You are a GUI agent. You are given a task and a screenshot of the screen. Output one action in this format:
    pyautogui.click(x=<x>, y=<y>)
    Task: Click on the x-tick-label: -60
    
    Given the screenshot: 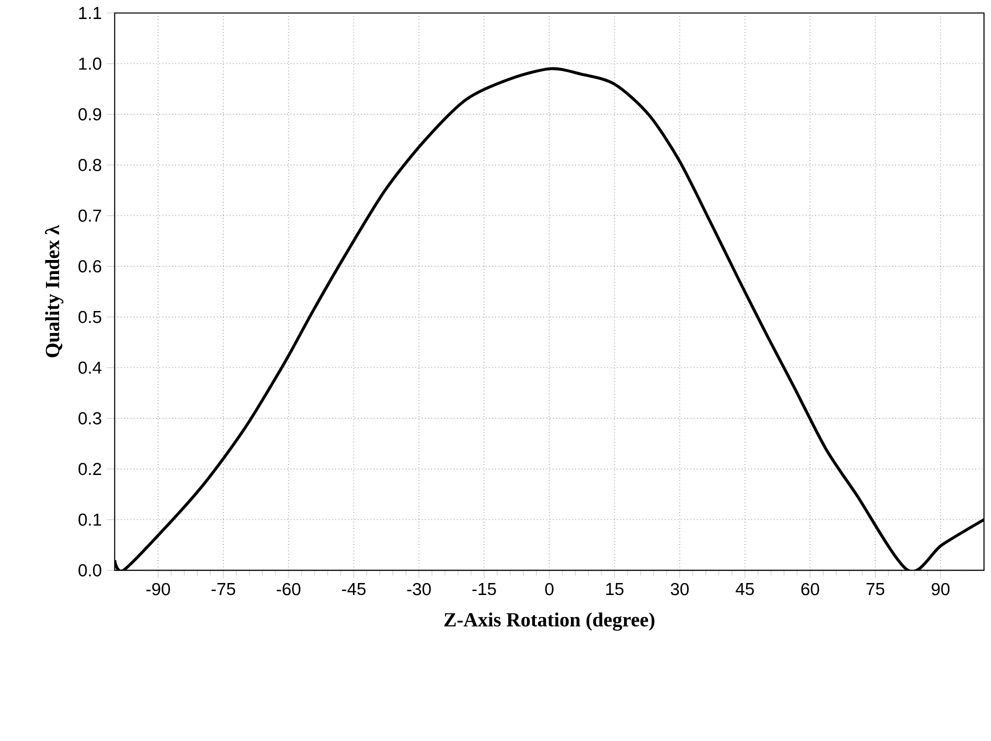 What is the action you would take?
    pyautogui.click(x=288, y=589)
    